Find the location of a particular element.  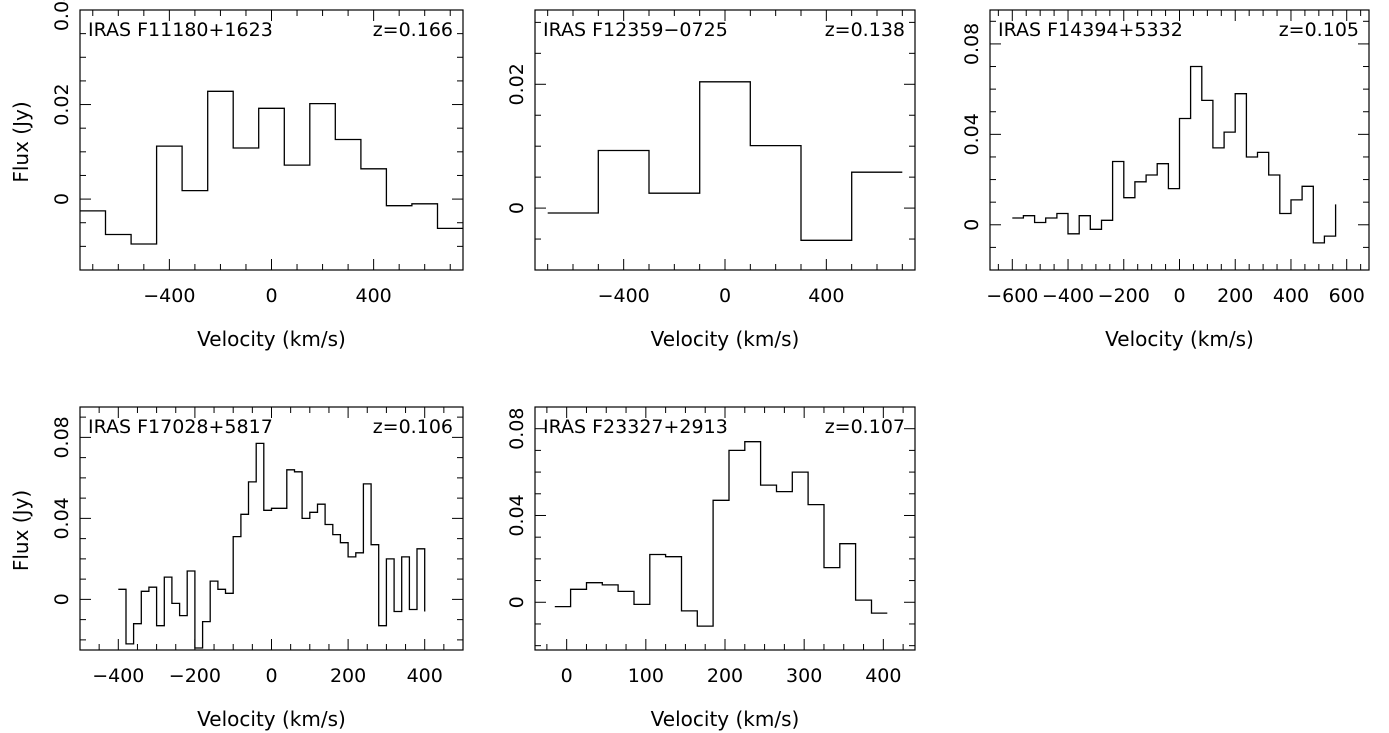

x-tick-labels: 0 100 200 300 400 is located at coordinates (731, 676).